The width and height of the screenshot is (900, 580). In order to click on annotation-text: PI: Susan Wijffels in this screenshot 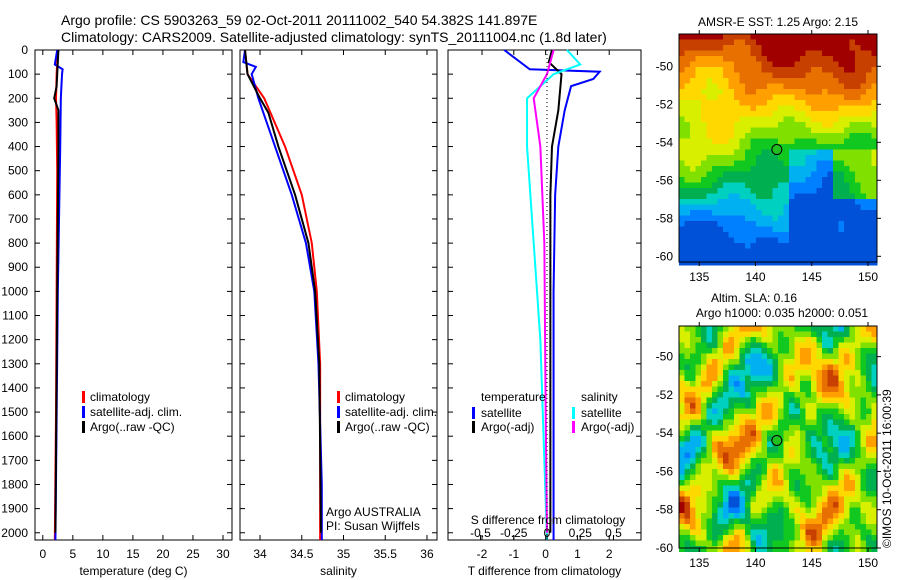, I will do `click(373, 526)`.